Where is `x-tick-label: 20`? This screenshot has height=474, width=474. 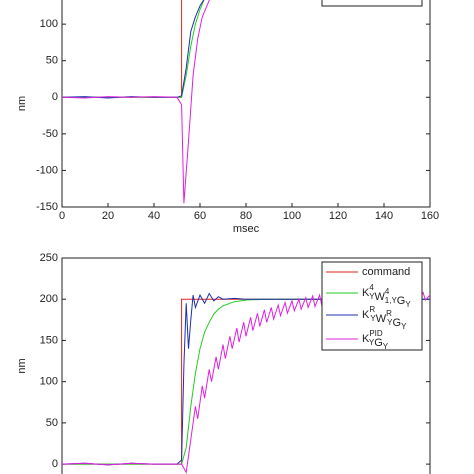 x-tick-label: 20 is located at coordinates (108, 216).